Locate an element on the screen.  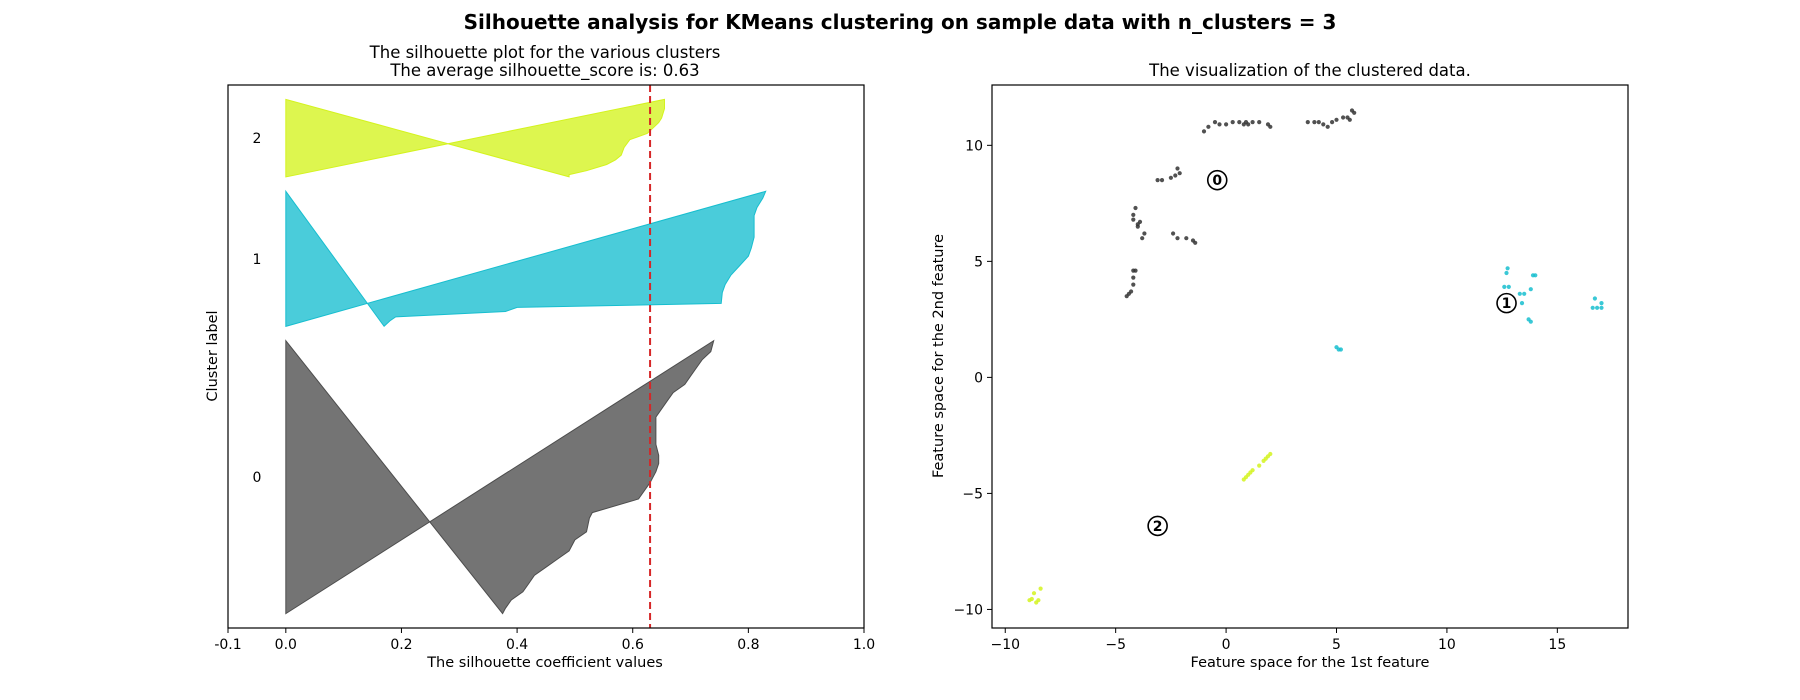
cluster-center-label: 1 is located at coordinates (1507, 304).